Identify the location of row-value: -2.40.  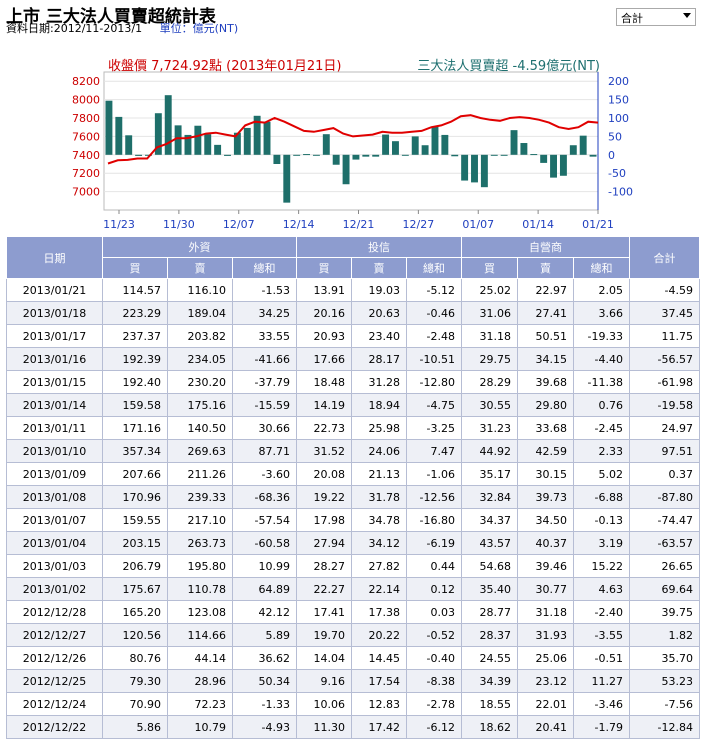
(601, 612).